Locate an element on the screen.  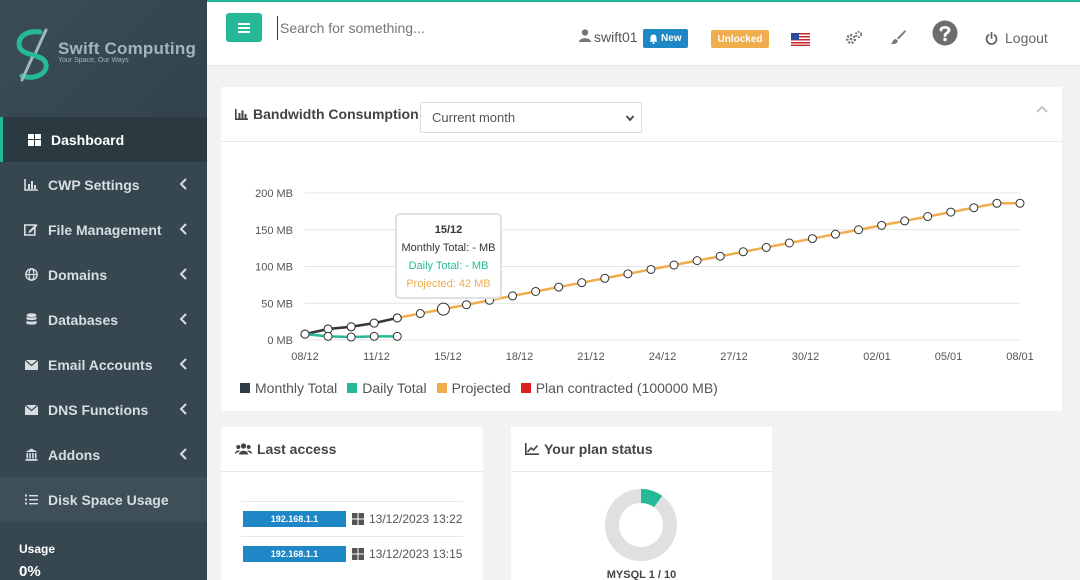
sidebar-item-email-accounts: Email Accounts is located at coordinates (103, 364).